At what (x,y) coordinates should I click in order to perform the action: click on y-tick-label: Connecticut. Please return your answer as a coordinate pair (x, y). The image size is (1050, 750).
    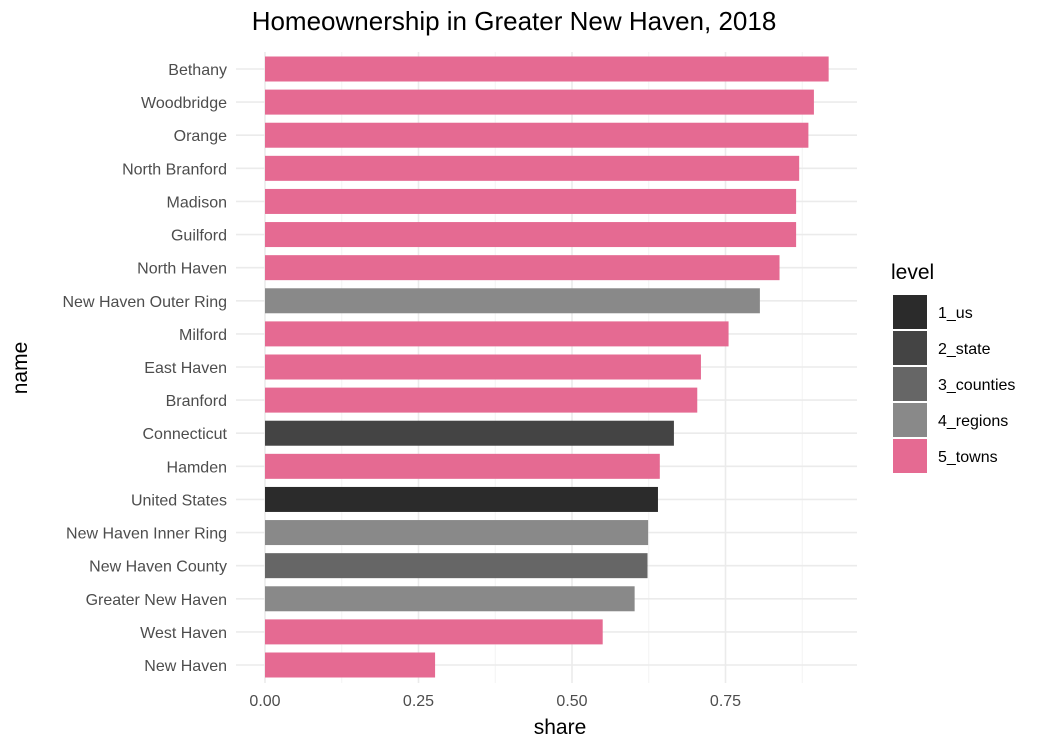
    Looking at the image, I should click on (185, 434).